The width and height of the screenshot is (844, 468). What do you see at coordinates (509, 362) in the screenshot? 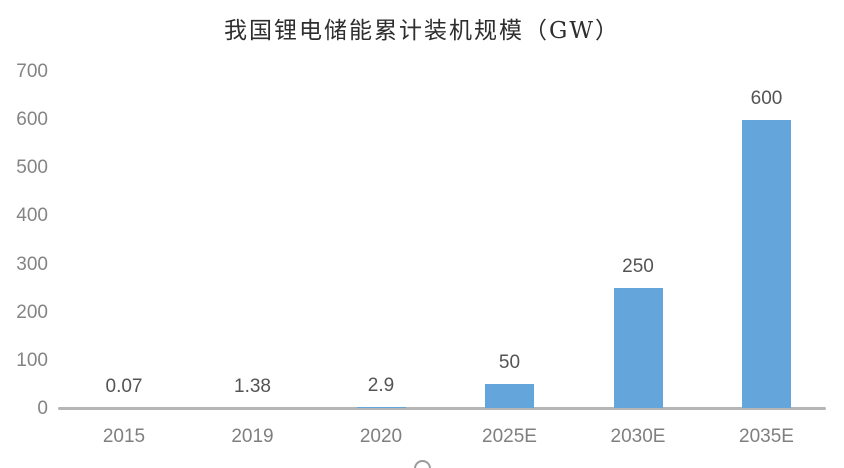
I see `value-label: 50` at bounding box center [509, 362].